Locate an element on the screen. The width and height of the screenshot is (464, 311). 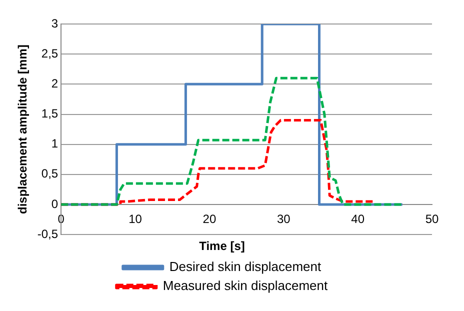
y-tick-label: 0,5 is located at coordinates (49, 173).